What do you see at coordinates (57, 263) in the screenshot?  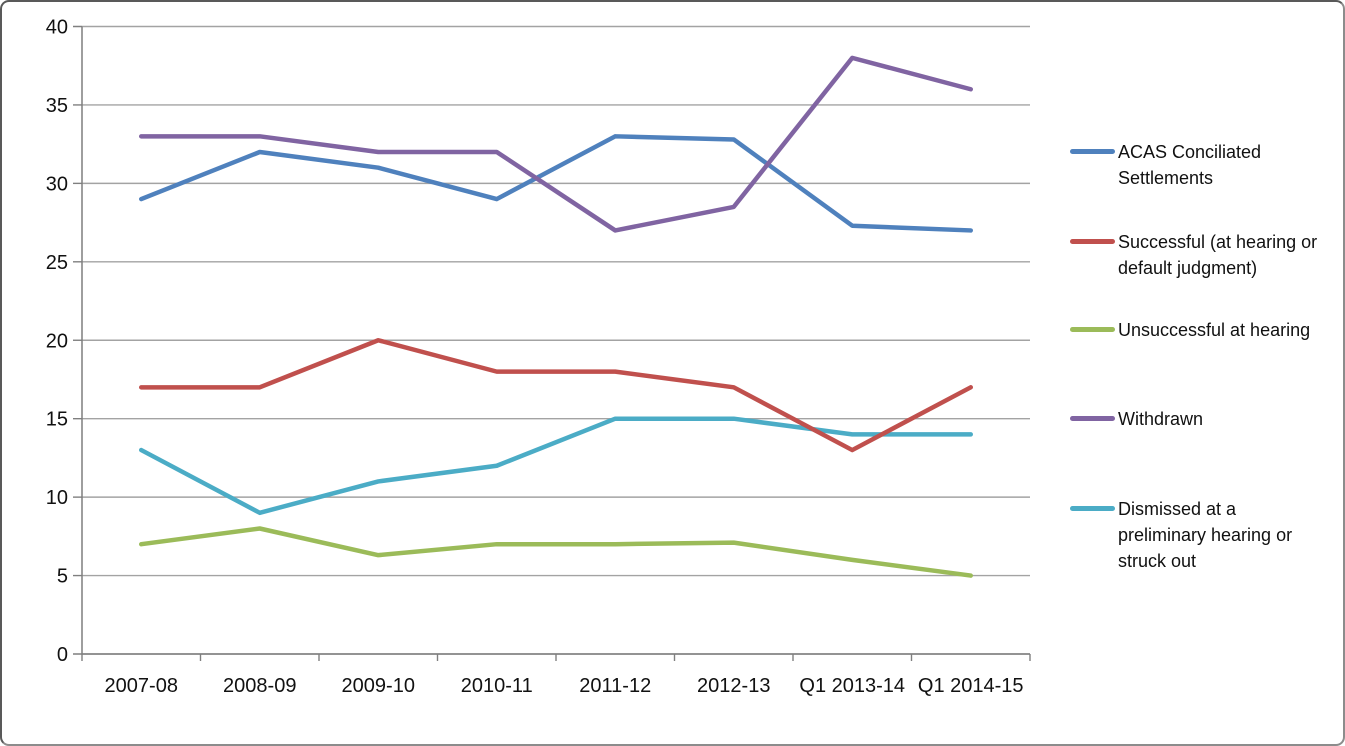 I see `y-axis-tick-label: 25` at bounding box center [57, 263].